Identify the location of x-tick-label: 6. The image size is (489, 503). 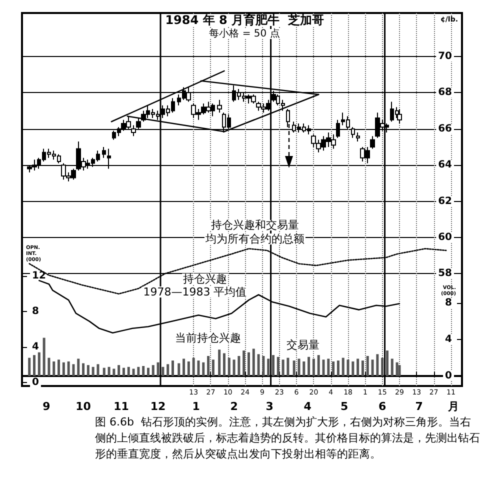
(382, 406).